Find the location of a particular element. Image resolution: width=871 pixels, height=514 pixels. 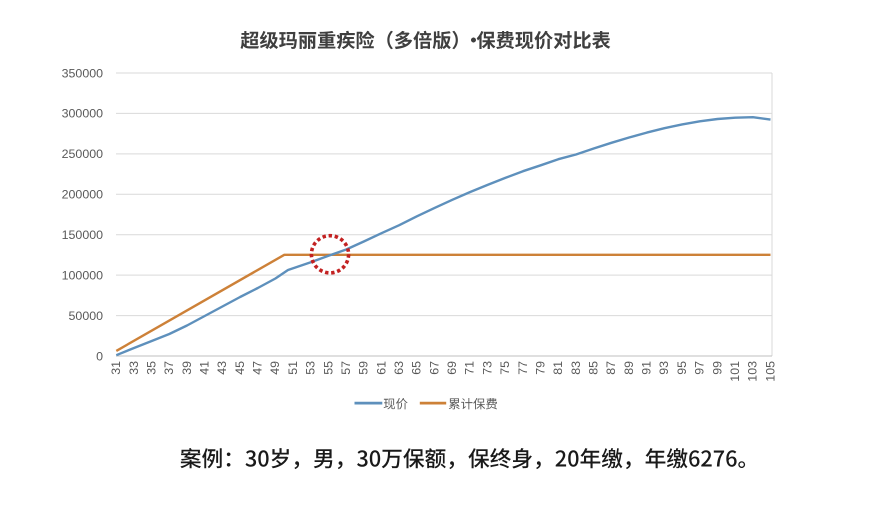

svg-text: 47 is located at coordinates (258, 368).